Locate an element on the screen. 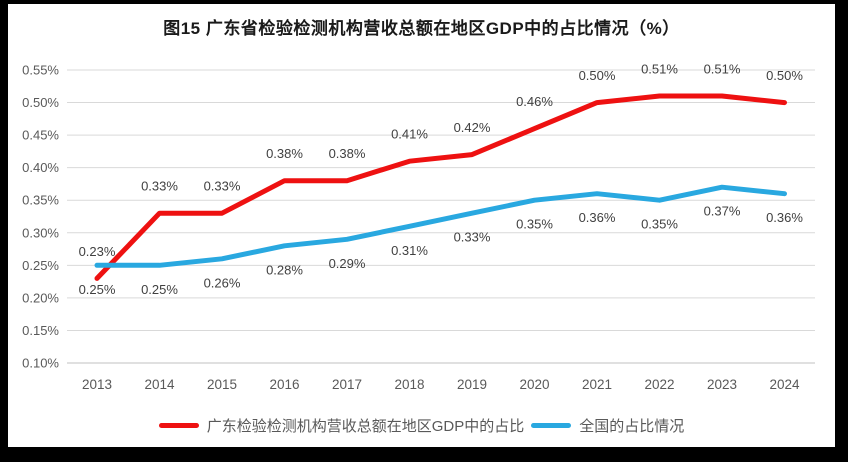 The width and height of the screenshot is (848, 462). x-axis-tick-label: 2014 is located at coordinates (159, 384).